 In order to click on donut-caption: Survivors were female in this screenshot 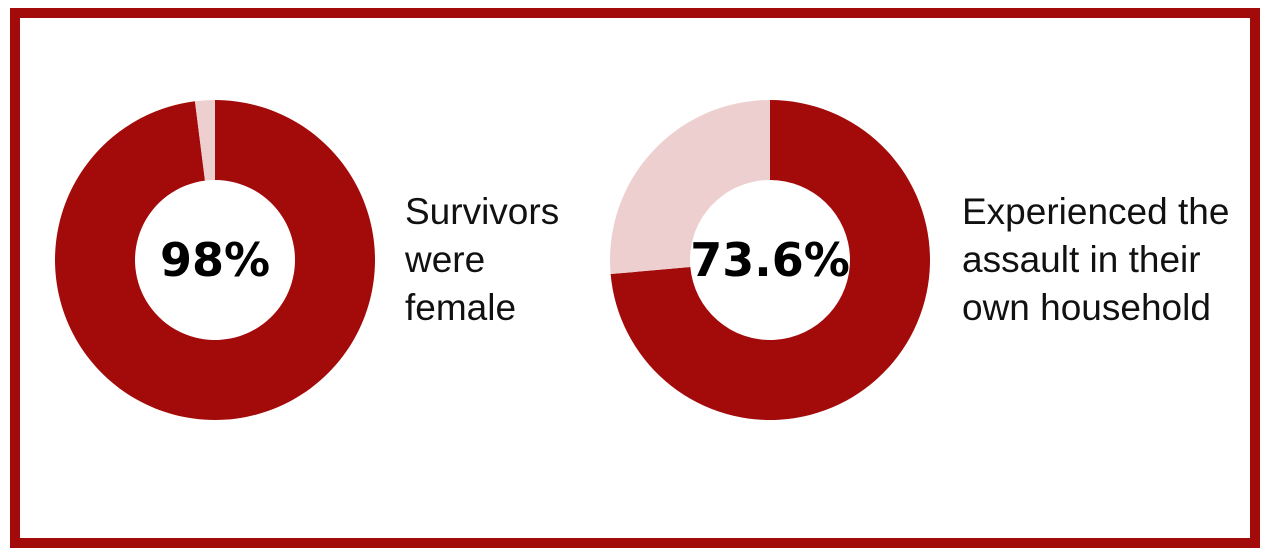, I will do `click(482, 260)`.